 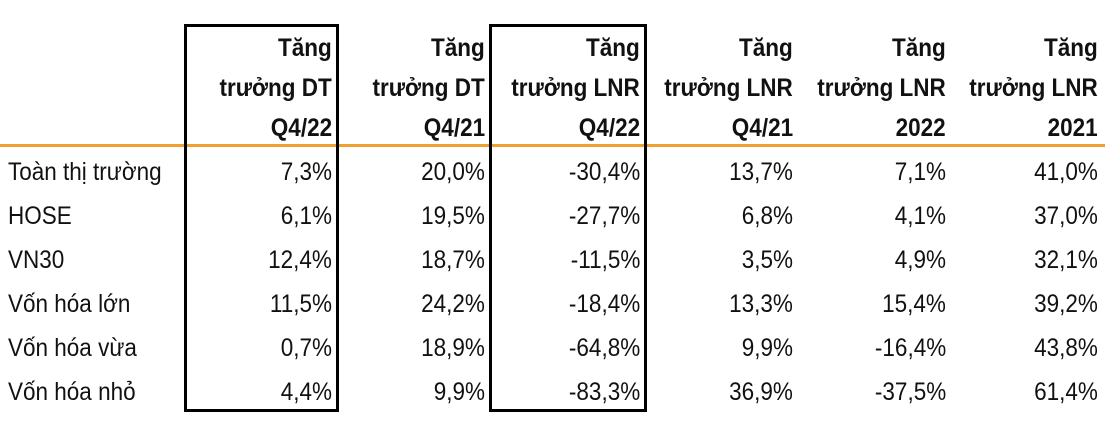 What do you see at coordinates (761, 172) in the screenshot?
I see `value-cell: 13,7%` at bounding box center [761, 172].